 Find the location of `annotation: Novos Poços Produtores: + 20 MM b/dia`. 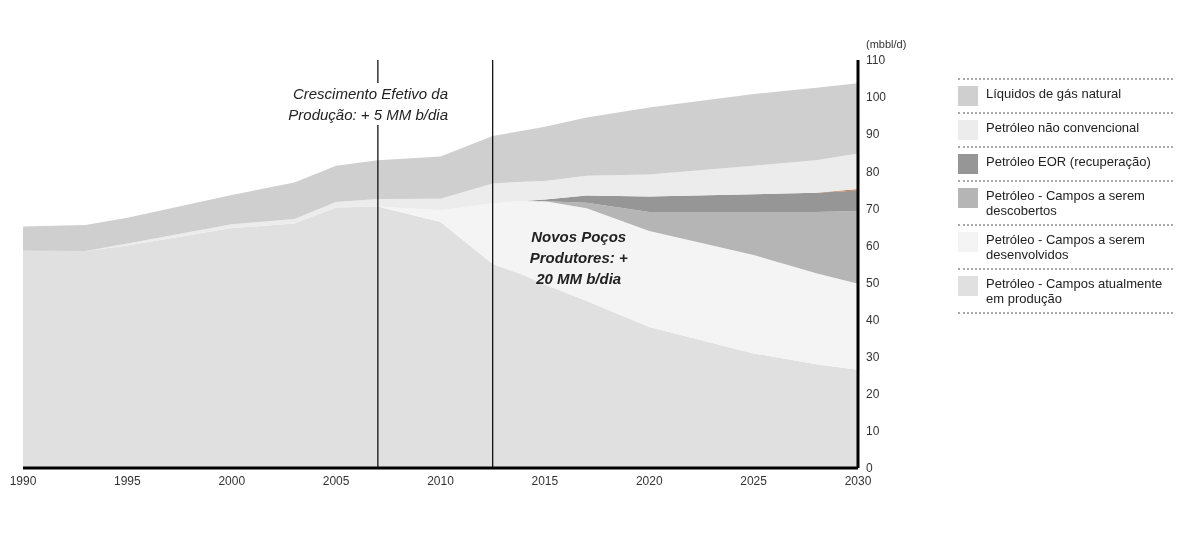

annotation: Novos Poços Produtores: + 20 MM b/dia is located at coordinates (578, 257).